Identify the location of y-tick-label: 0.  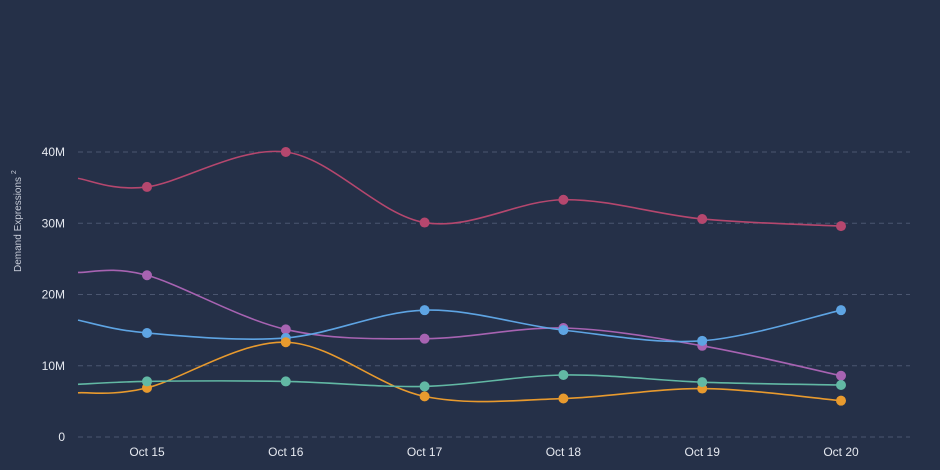
(61, 437).